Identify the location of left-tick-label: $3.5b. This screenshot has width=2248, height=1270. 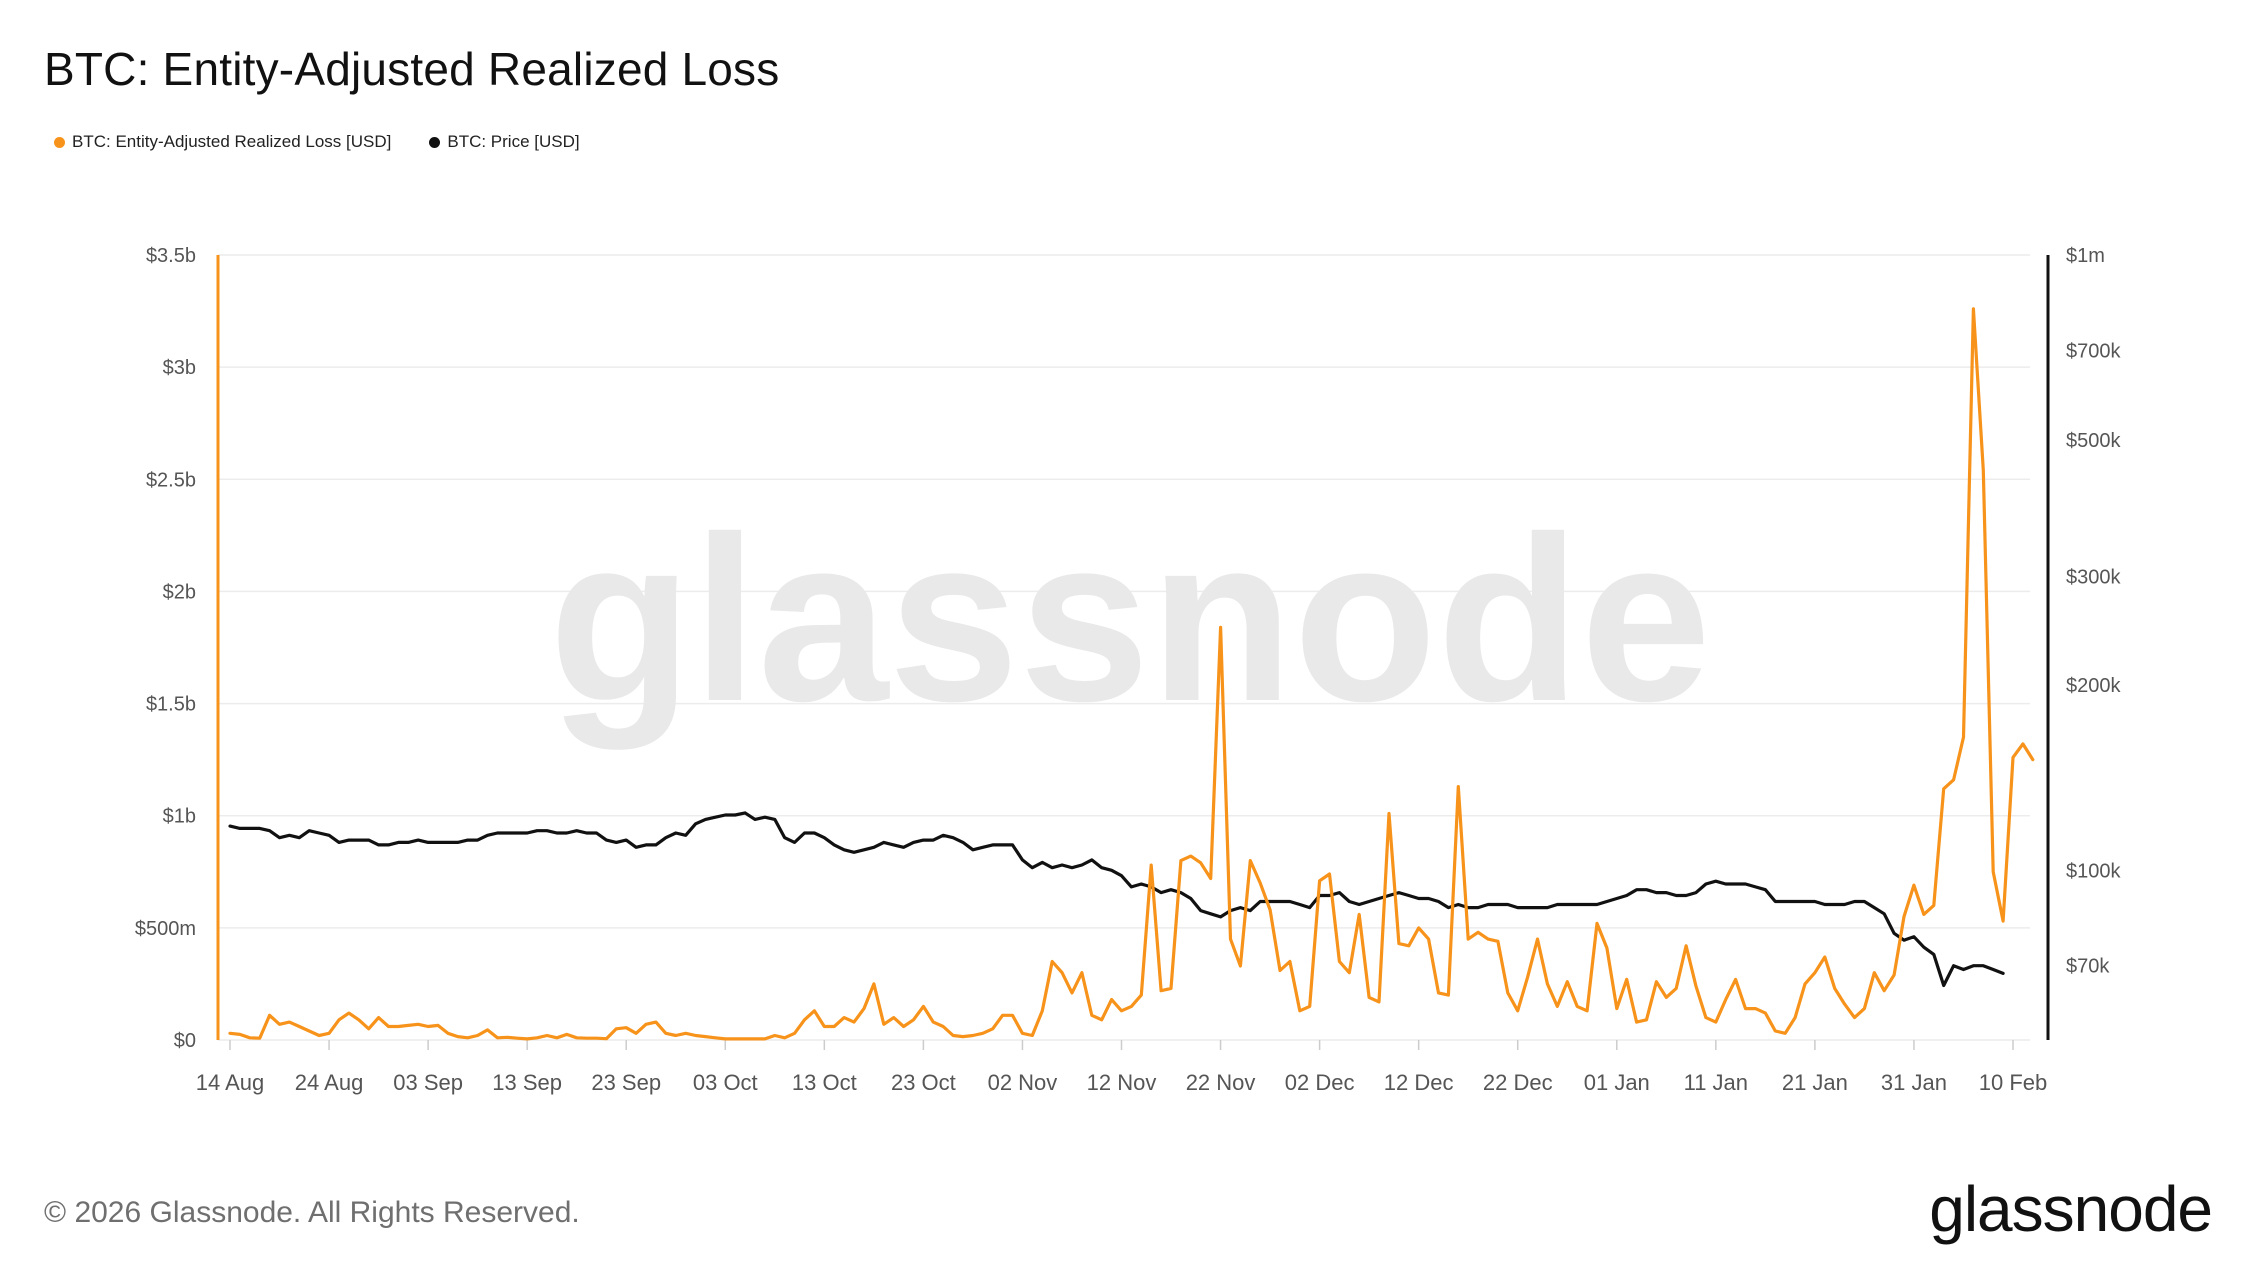
(171, 256).